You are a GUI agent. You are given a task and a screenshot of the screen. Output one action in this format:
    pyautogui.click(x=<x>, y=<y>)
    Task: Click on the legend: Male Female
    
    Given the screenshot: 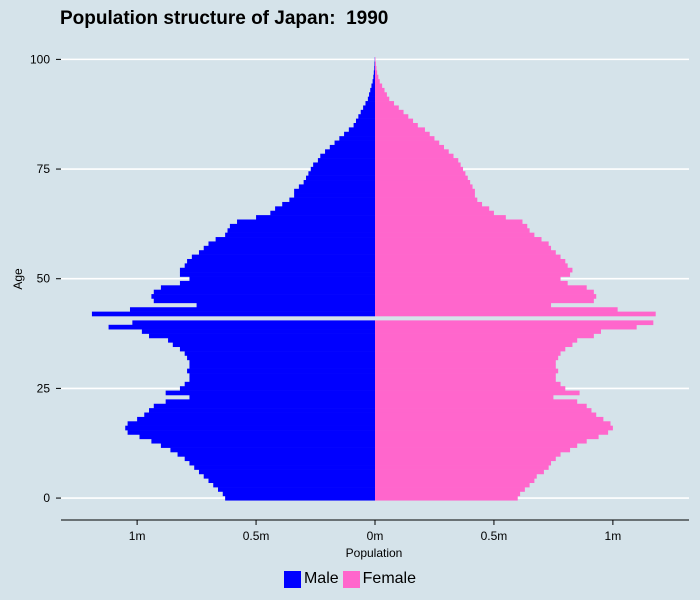 What is the action you would take?
    pyautogui.click(x=350, y=579)
    